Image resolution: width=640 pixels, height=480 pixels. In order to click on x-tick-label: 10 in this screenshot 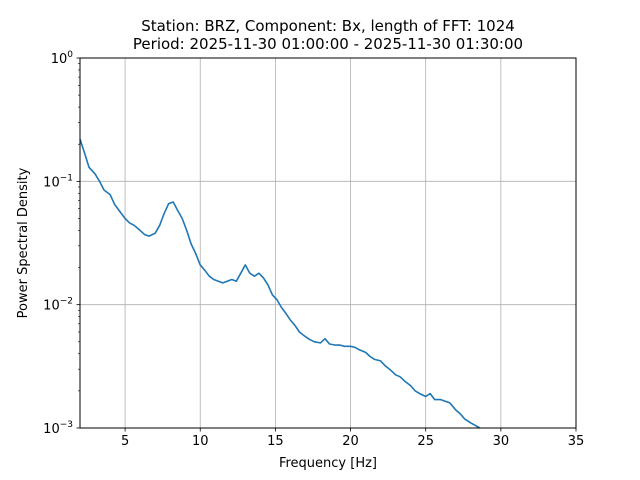, I will do `click(200, 441)`.